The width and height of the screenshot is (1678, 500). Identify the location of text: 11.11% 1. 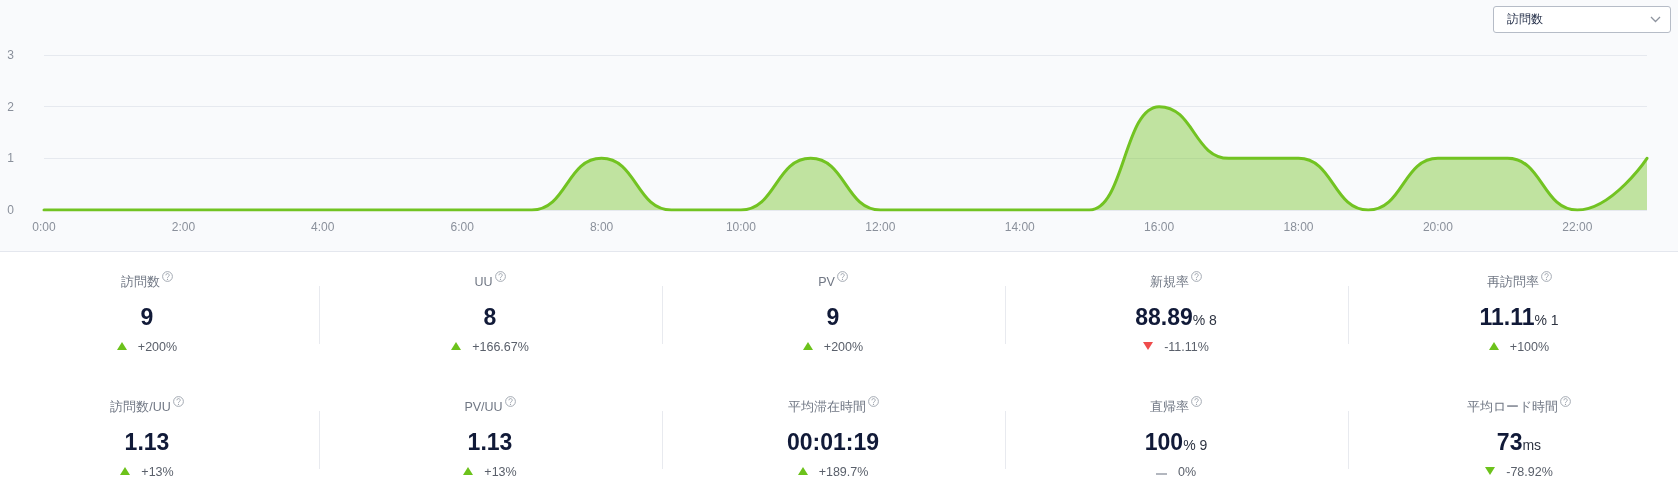
(1519, 317).